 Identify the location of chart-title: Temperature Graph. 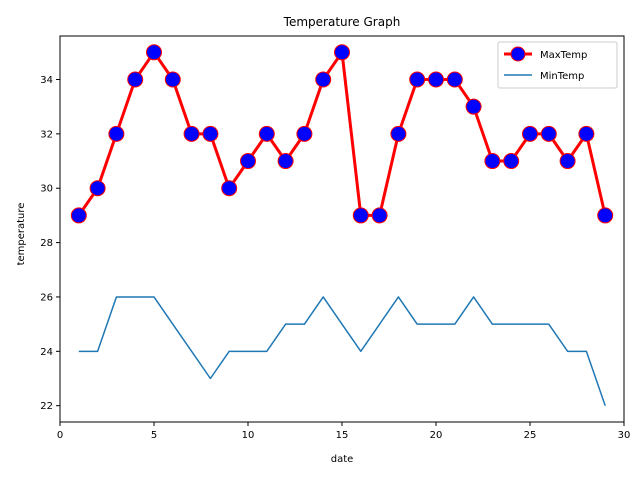
(342, 22).